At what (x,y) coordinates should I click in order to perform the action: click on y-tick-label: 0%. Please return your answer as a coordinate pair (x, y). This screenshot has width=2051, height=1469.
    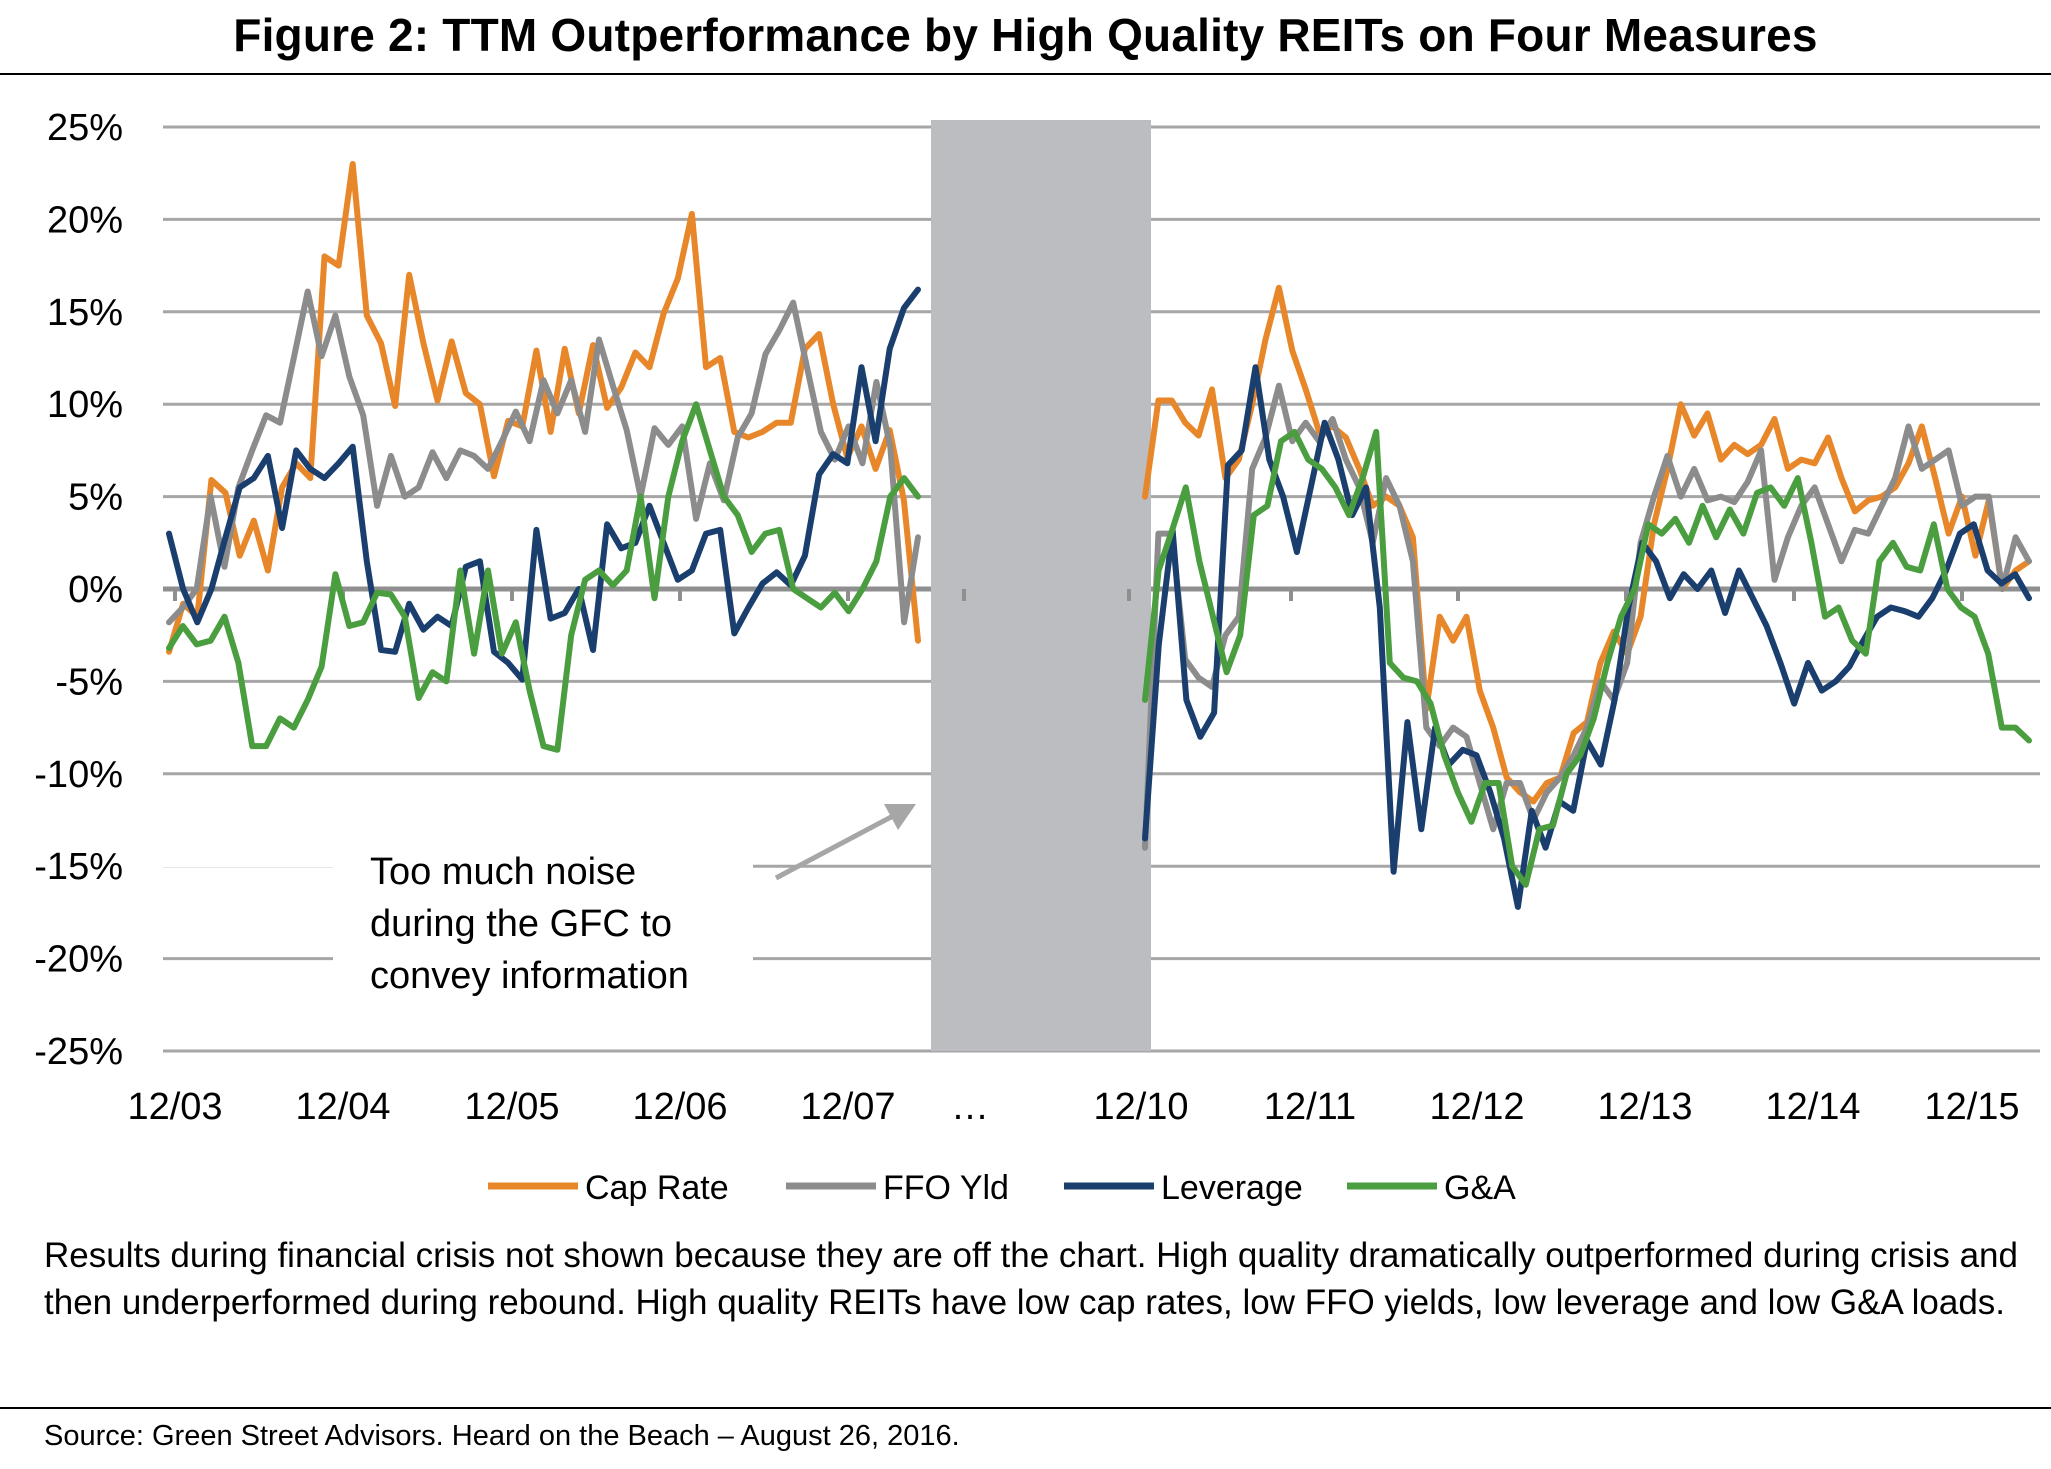
    Looking at the image, I should click on (95, 590).